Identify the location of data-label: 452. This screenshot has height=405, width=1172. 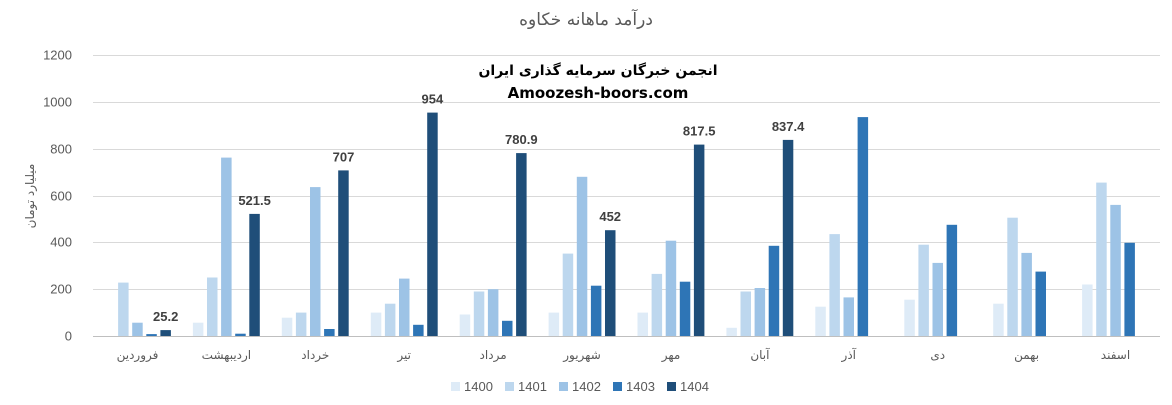
(610, 216).